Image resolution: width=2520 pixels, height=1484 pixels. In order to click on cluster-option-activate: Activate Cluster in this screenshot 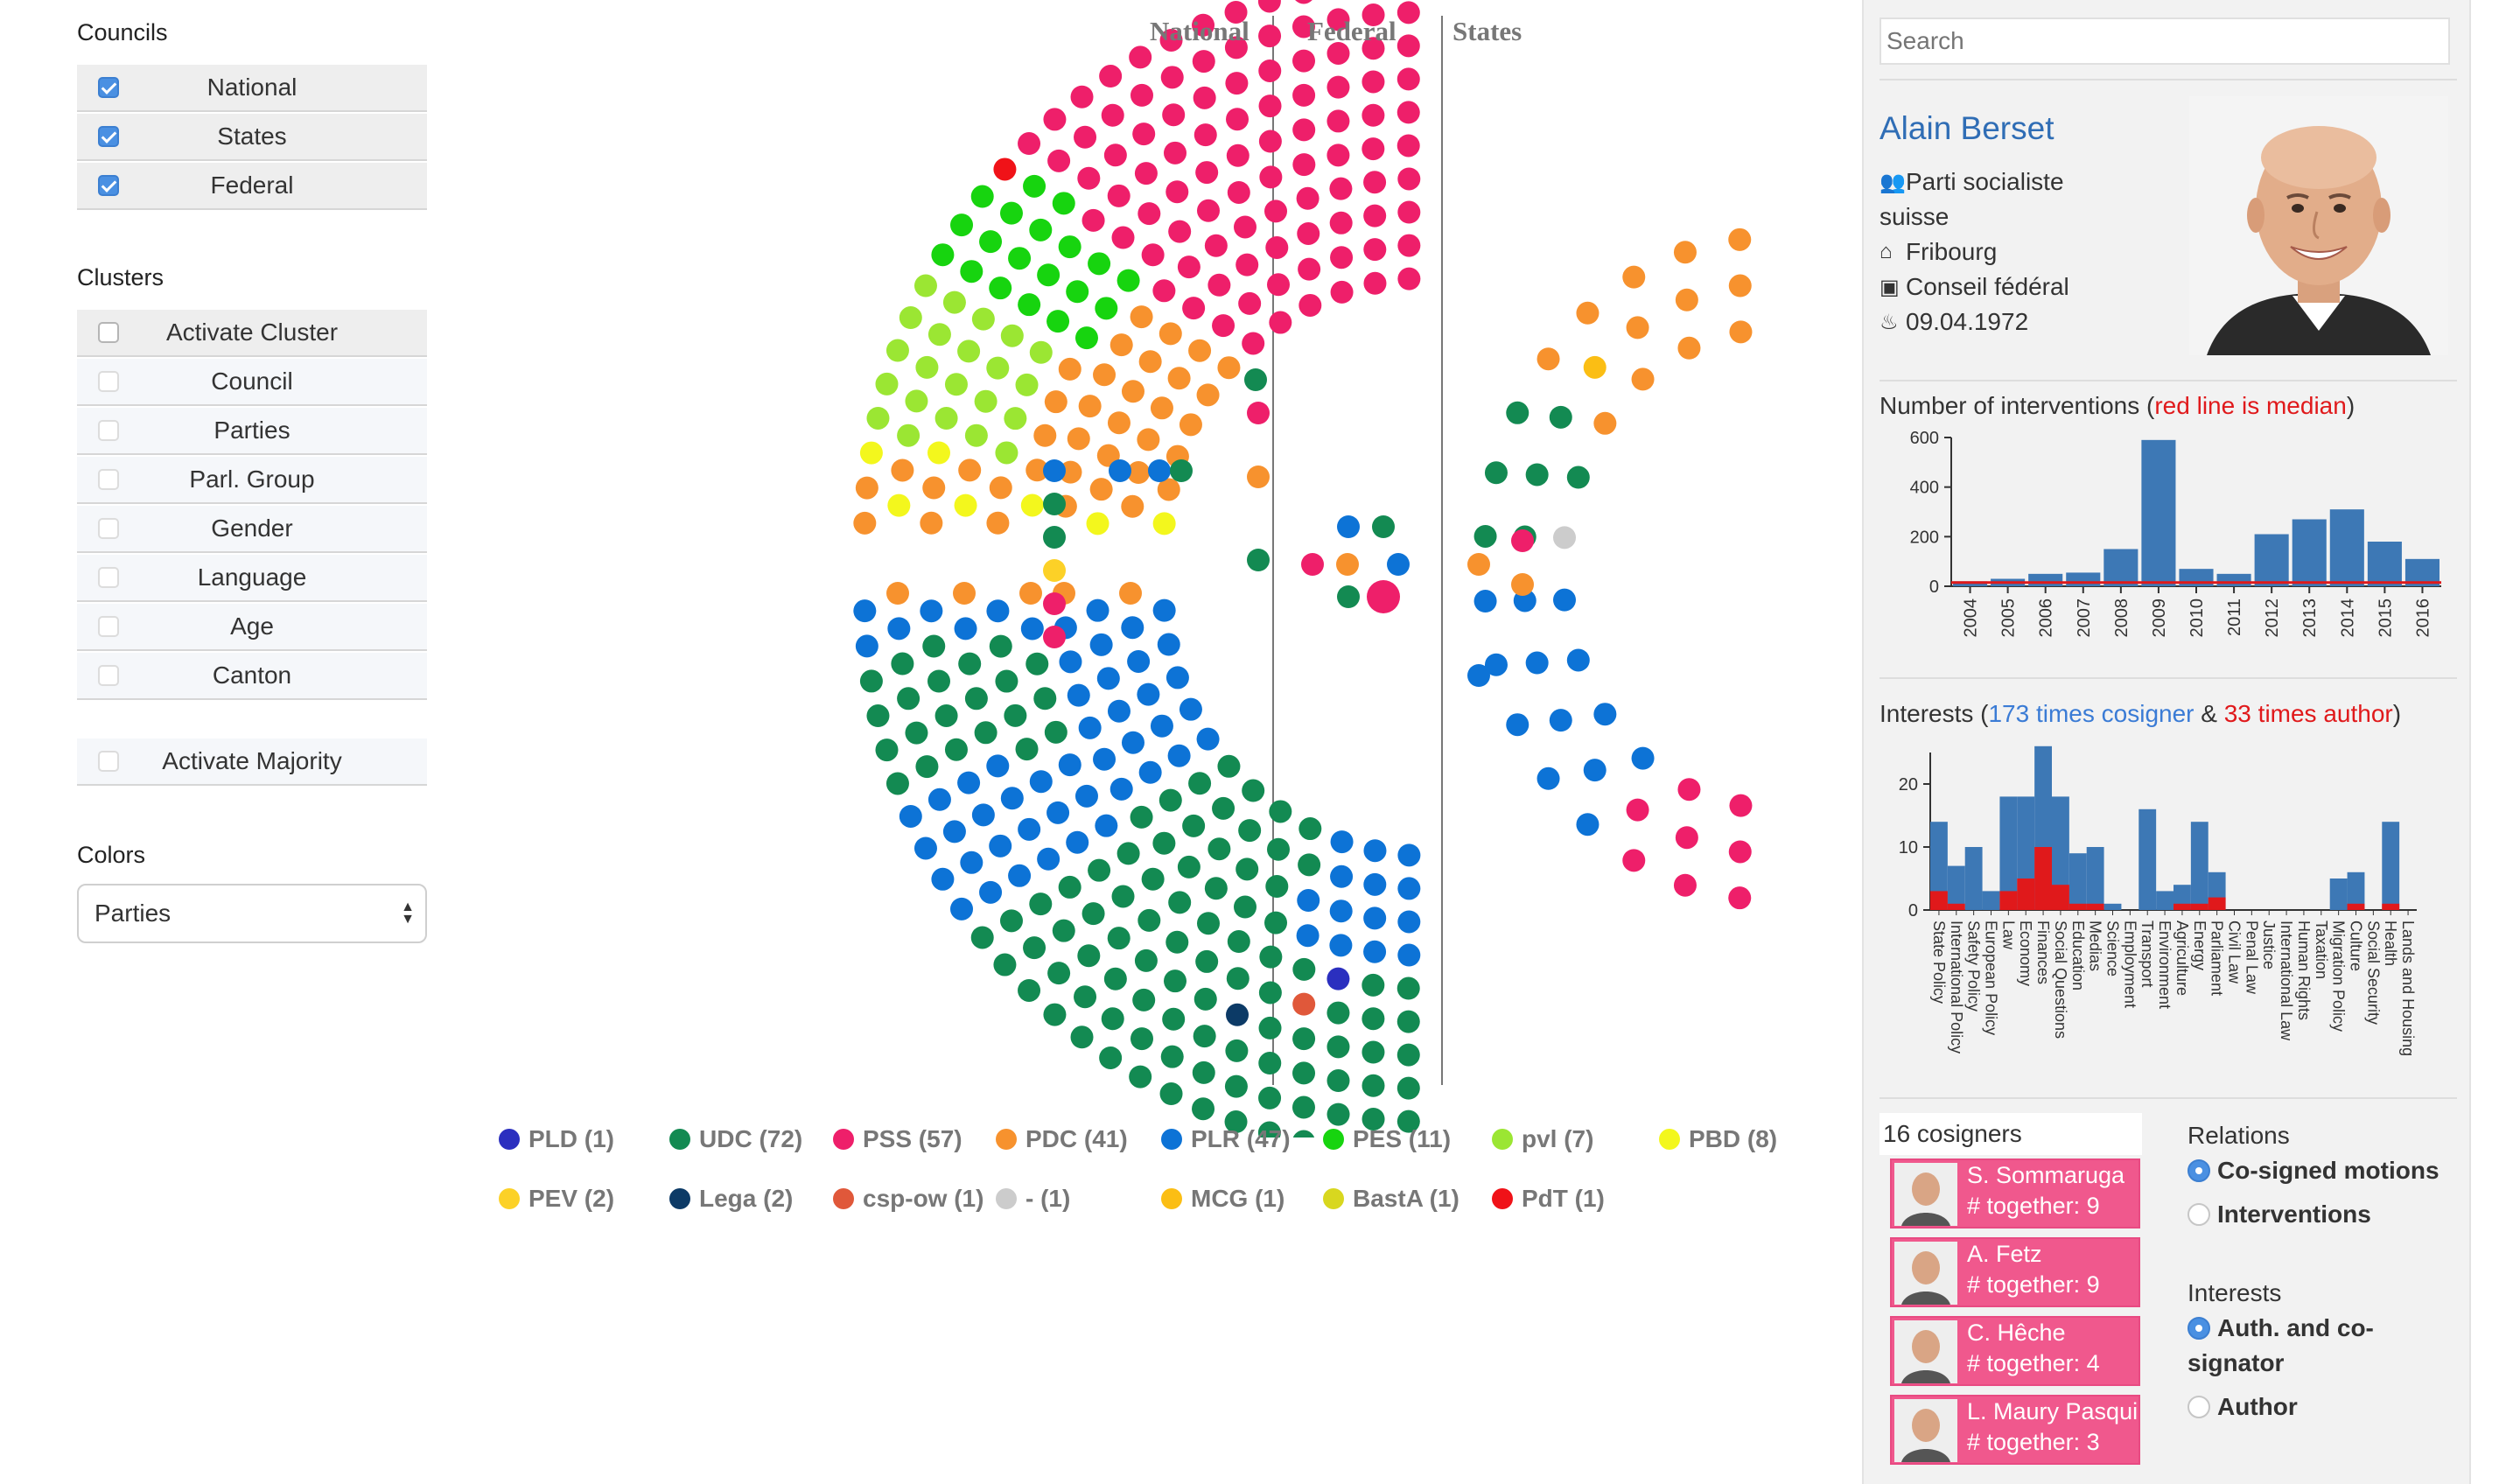, I will do `click(252, 332)`.